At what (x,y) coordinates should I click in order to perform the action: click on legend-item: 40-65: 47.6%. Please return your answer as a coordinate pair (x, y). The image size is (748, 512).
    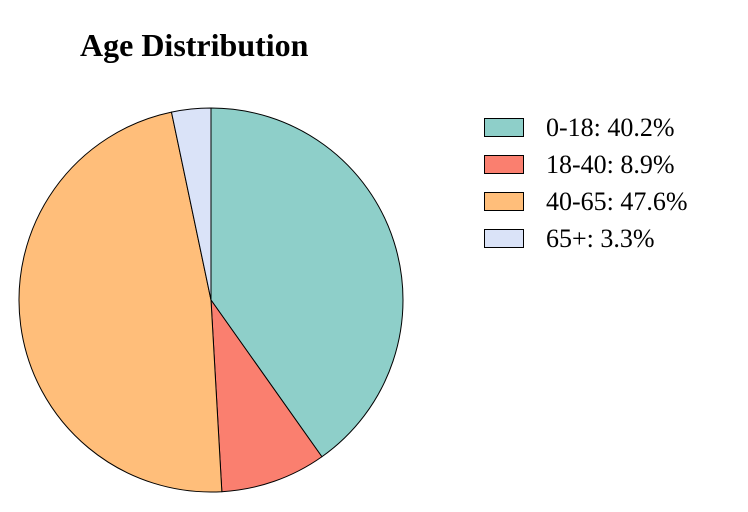
    Looking at the image, I should click on (586, 201).